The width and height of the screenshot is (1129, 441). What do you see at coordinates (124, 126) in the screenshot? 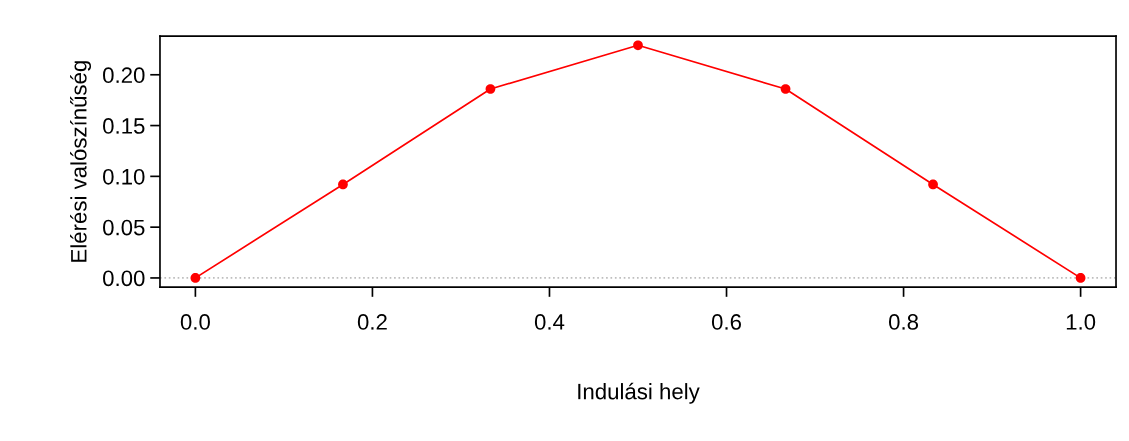
I see `y-tick-label: 0.15` at bounding box center [124, 126].